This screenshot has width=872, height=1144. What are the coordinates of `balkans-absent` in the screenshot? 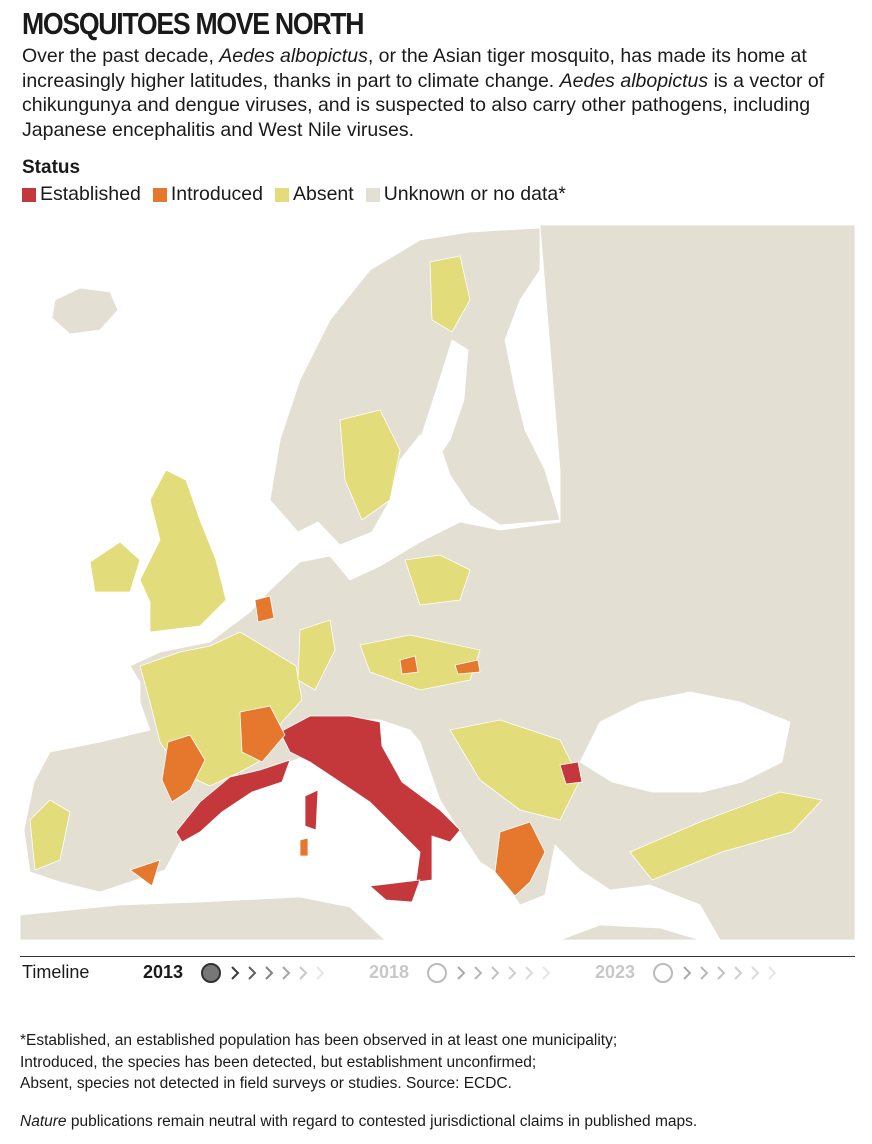 It's located at (515, 770).